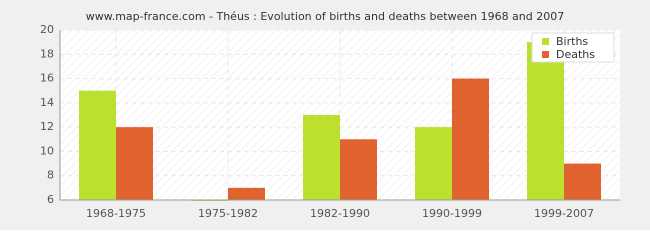 The image size is (650, 240). I want to click on x-tick-label: 1982-1990, so click(340, 213).